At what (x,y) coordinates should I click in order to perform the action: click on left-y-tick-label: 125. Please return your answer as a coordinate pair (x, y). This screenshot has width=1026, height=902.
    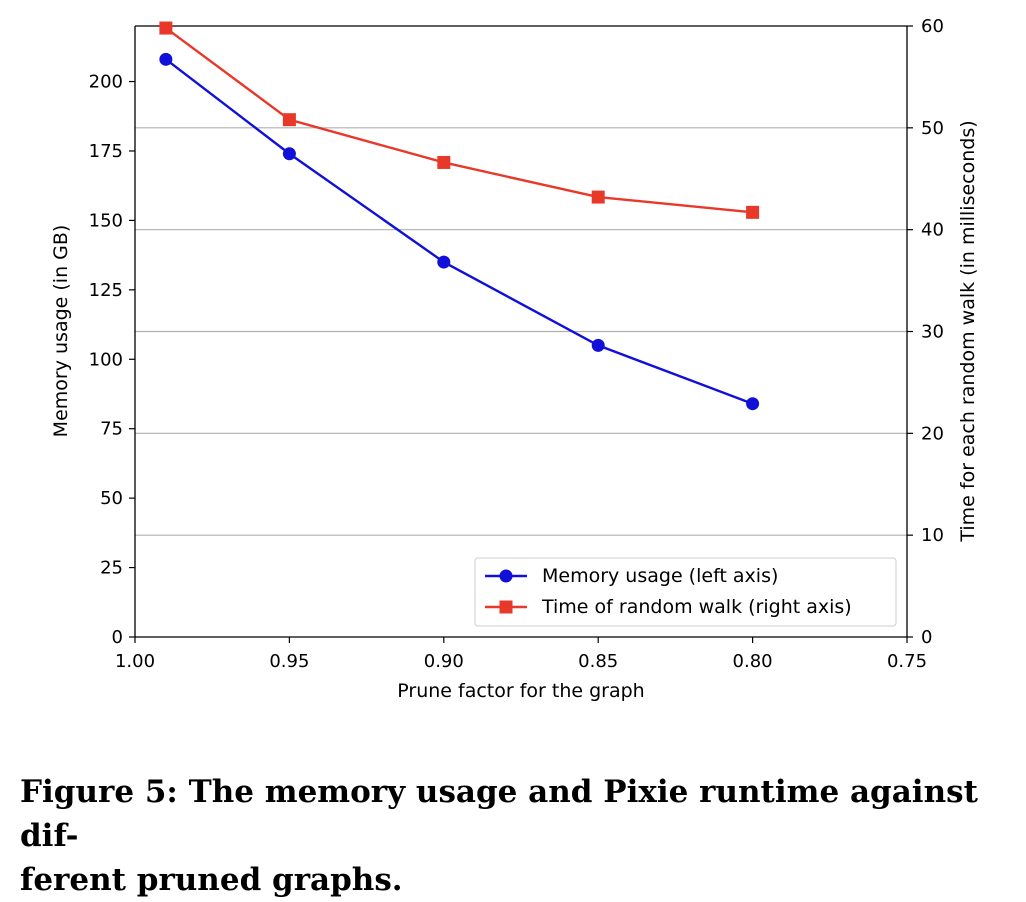
    Looking at the image, I should click on (106, 290).